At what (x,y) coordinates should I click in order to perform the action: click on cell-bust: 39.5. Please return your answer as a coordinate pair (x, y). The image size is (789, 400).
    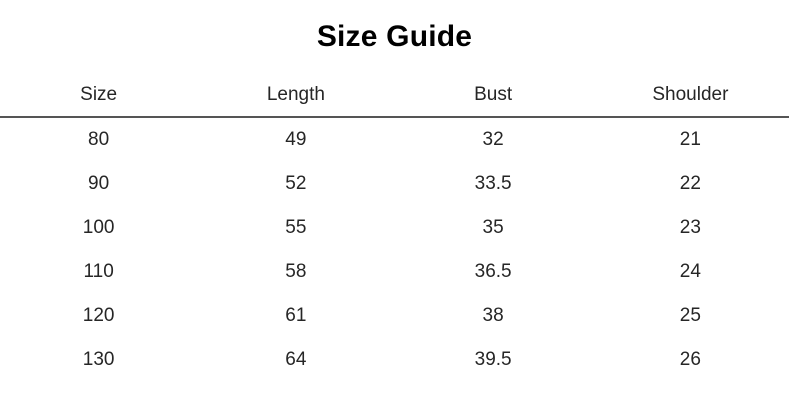
    Looking at the image, I should click on (493, 359).